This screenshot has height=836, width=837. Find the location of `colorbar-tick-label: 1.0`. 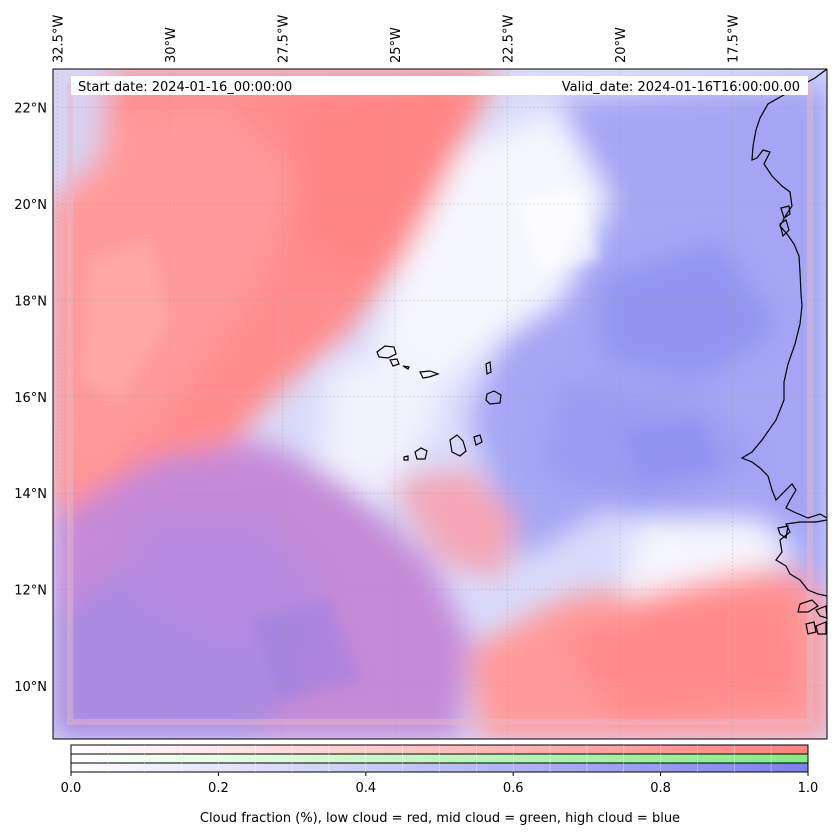

colorbar-tick-label: 1.0 is located at coordinates (808, 788).